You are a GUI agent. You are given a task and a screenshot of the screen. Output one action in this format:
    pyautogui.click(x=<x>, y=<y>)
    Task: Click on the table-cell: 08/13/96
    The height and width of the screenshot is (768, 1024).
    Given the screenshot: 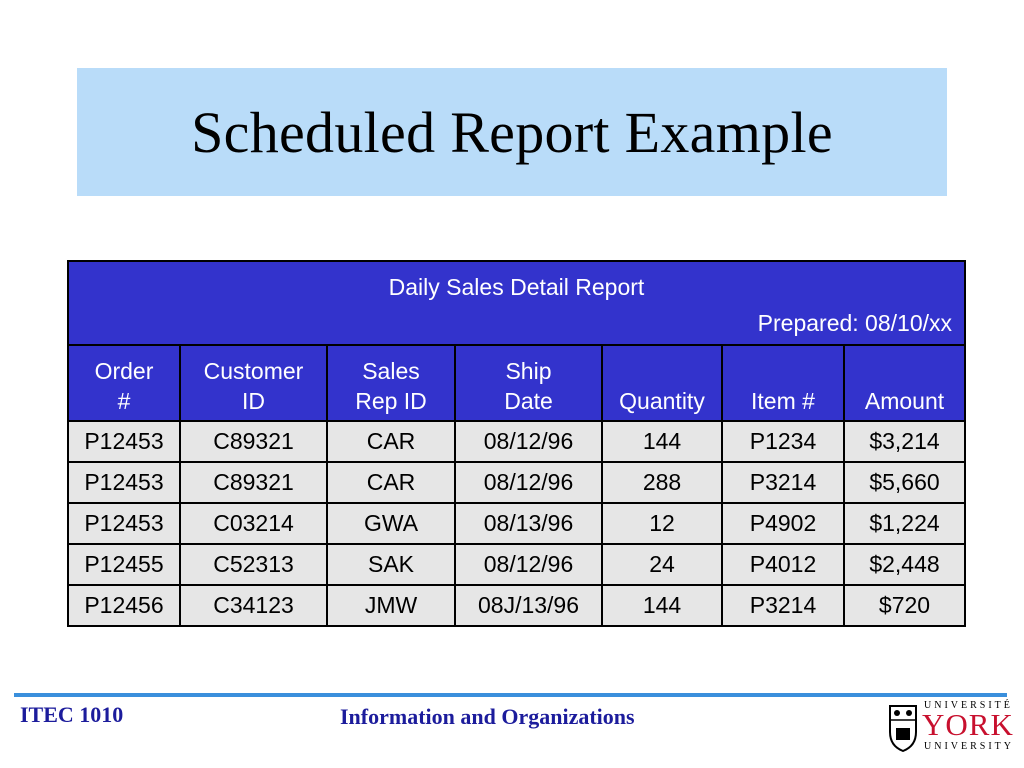 What is the action you would take?
    pyautogui.click(x=528, y=523)
    